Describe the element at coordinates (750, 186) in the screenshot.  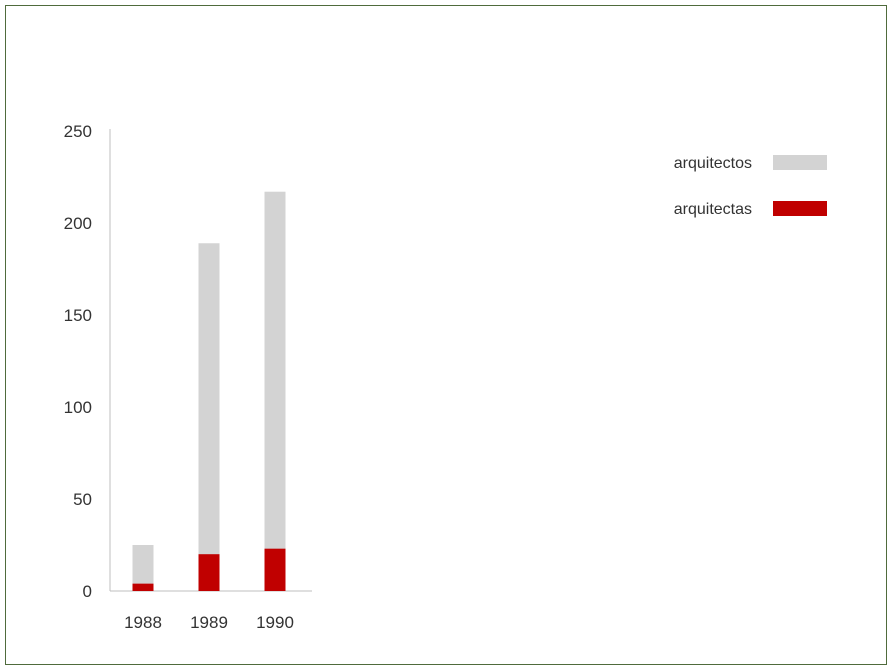
I see `legend: arquitectos arquitectas` at that location.